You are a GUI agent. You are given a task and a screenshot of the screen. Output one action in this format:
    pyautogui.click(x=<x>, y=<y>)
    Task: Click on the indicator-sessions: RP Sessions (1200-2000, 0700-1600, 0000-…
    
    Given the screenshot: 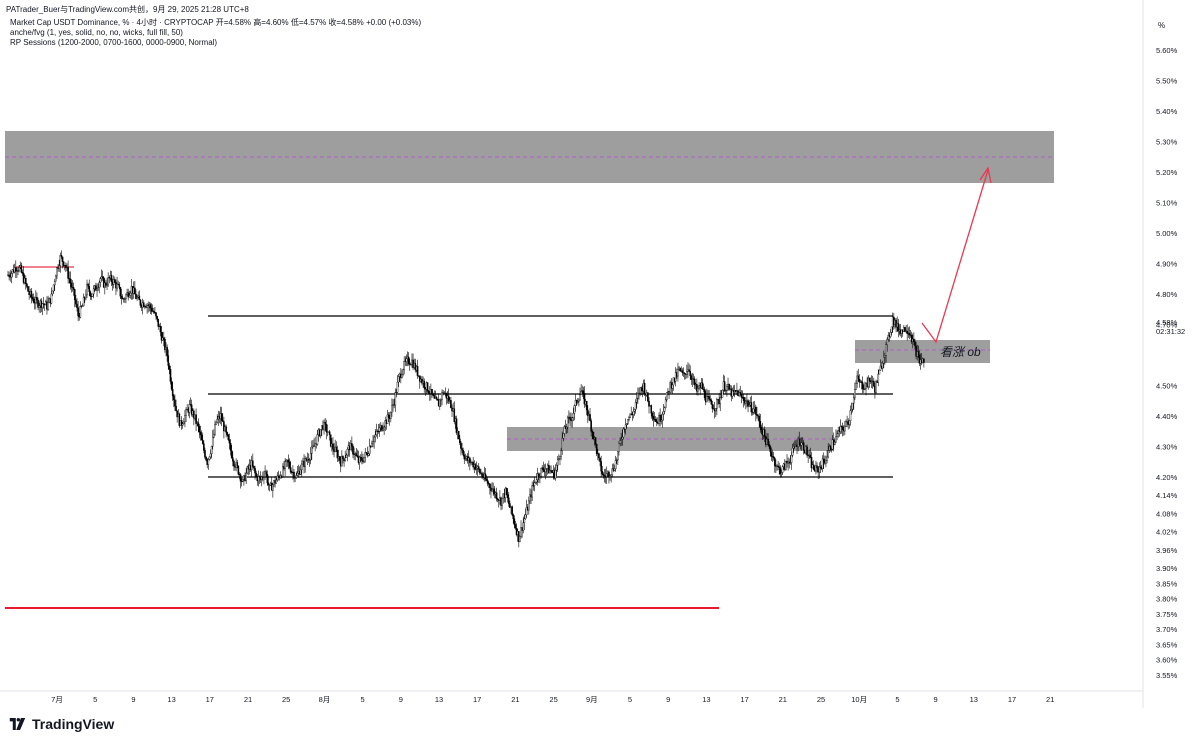 What is the action you would take?
    pyautogui.click(x=114, y=42)
    